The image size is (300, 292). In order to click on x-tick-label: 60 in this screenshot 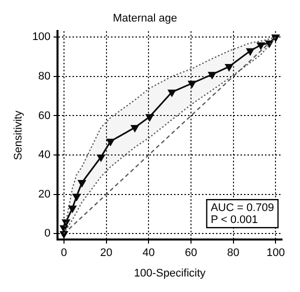, I will do `click(191, 253)`.